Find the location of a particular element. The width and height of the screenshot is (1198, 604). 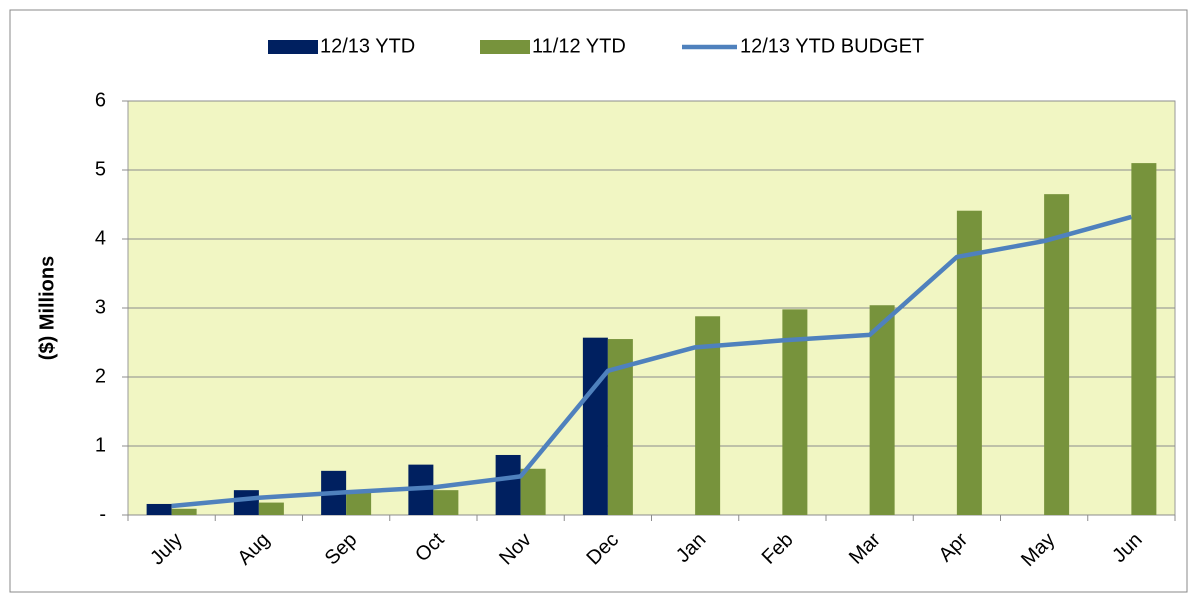

y-axis-label: ($) Millions is located at coordinates (47, 308).